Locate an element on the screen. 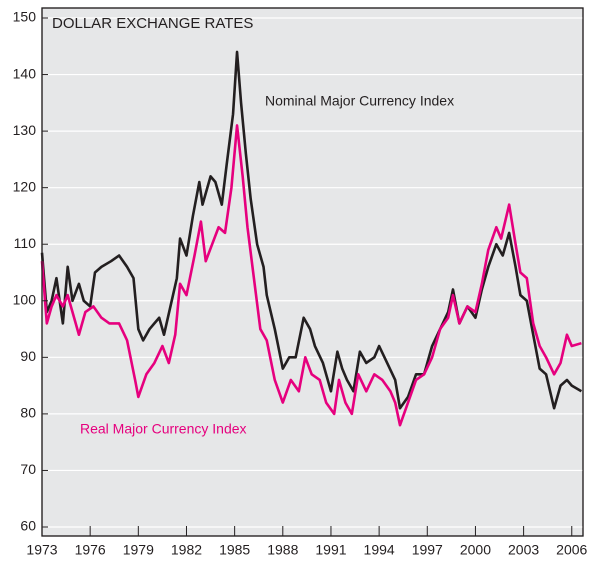 The width and height of the screenshot is (594, 561). x-tick-label: 1985 is located at coordinates (234, 550).